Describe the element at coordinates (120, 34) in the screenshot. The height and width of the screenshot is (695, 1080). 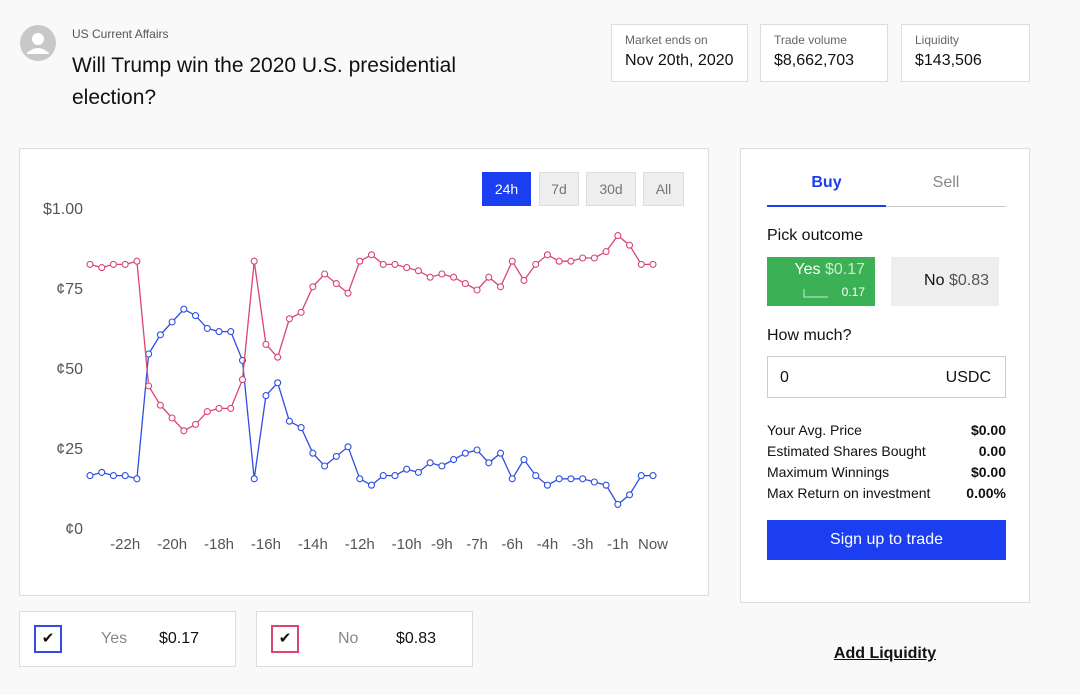
I see `category: US Current Affairs` at that location.